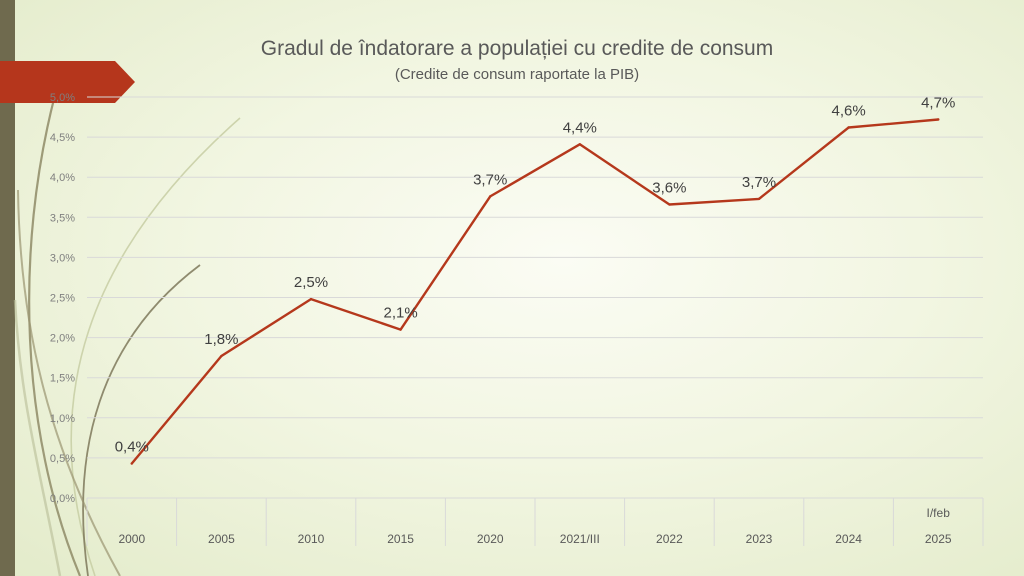 The height and width of the screenshot is (576, 1024). What do you see at coordinates (848, 110) in the screenshot?
I see `data-label: 4,6%` at bounding box center [848, 110].